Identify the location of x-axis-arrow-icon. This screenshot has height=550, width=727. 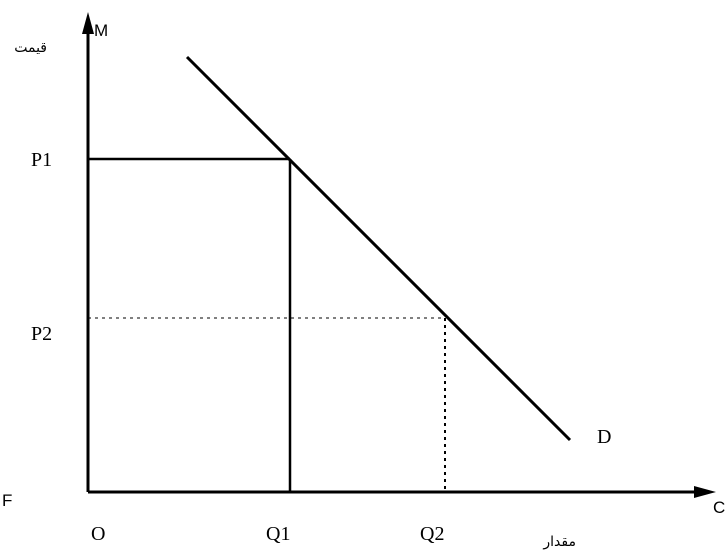
(705, 492).